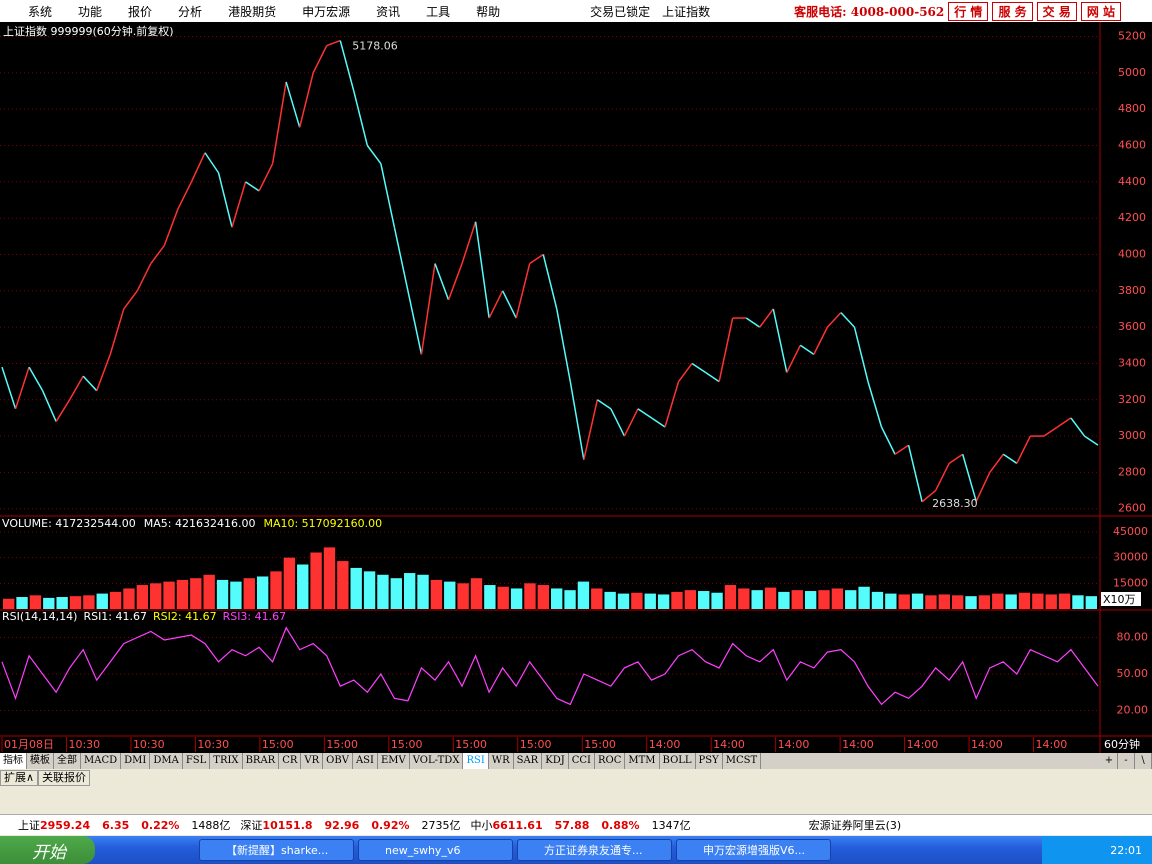  Describe the element at coordinates (555, 761) in the screenshot. I see `indicator-tab: KDJ` at that location.